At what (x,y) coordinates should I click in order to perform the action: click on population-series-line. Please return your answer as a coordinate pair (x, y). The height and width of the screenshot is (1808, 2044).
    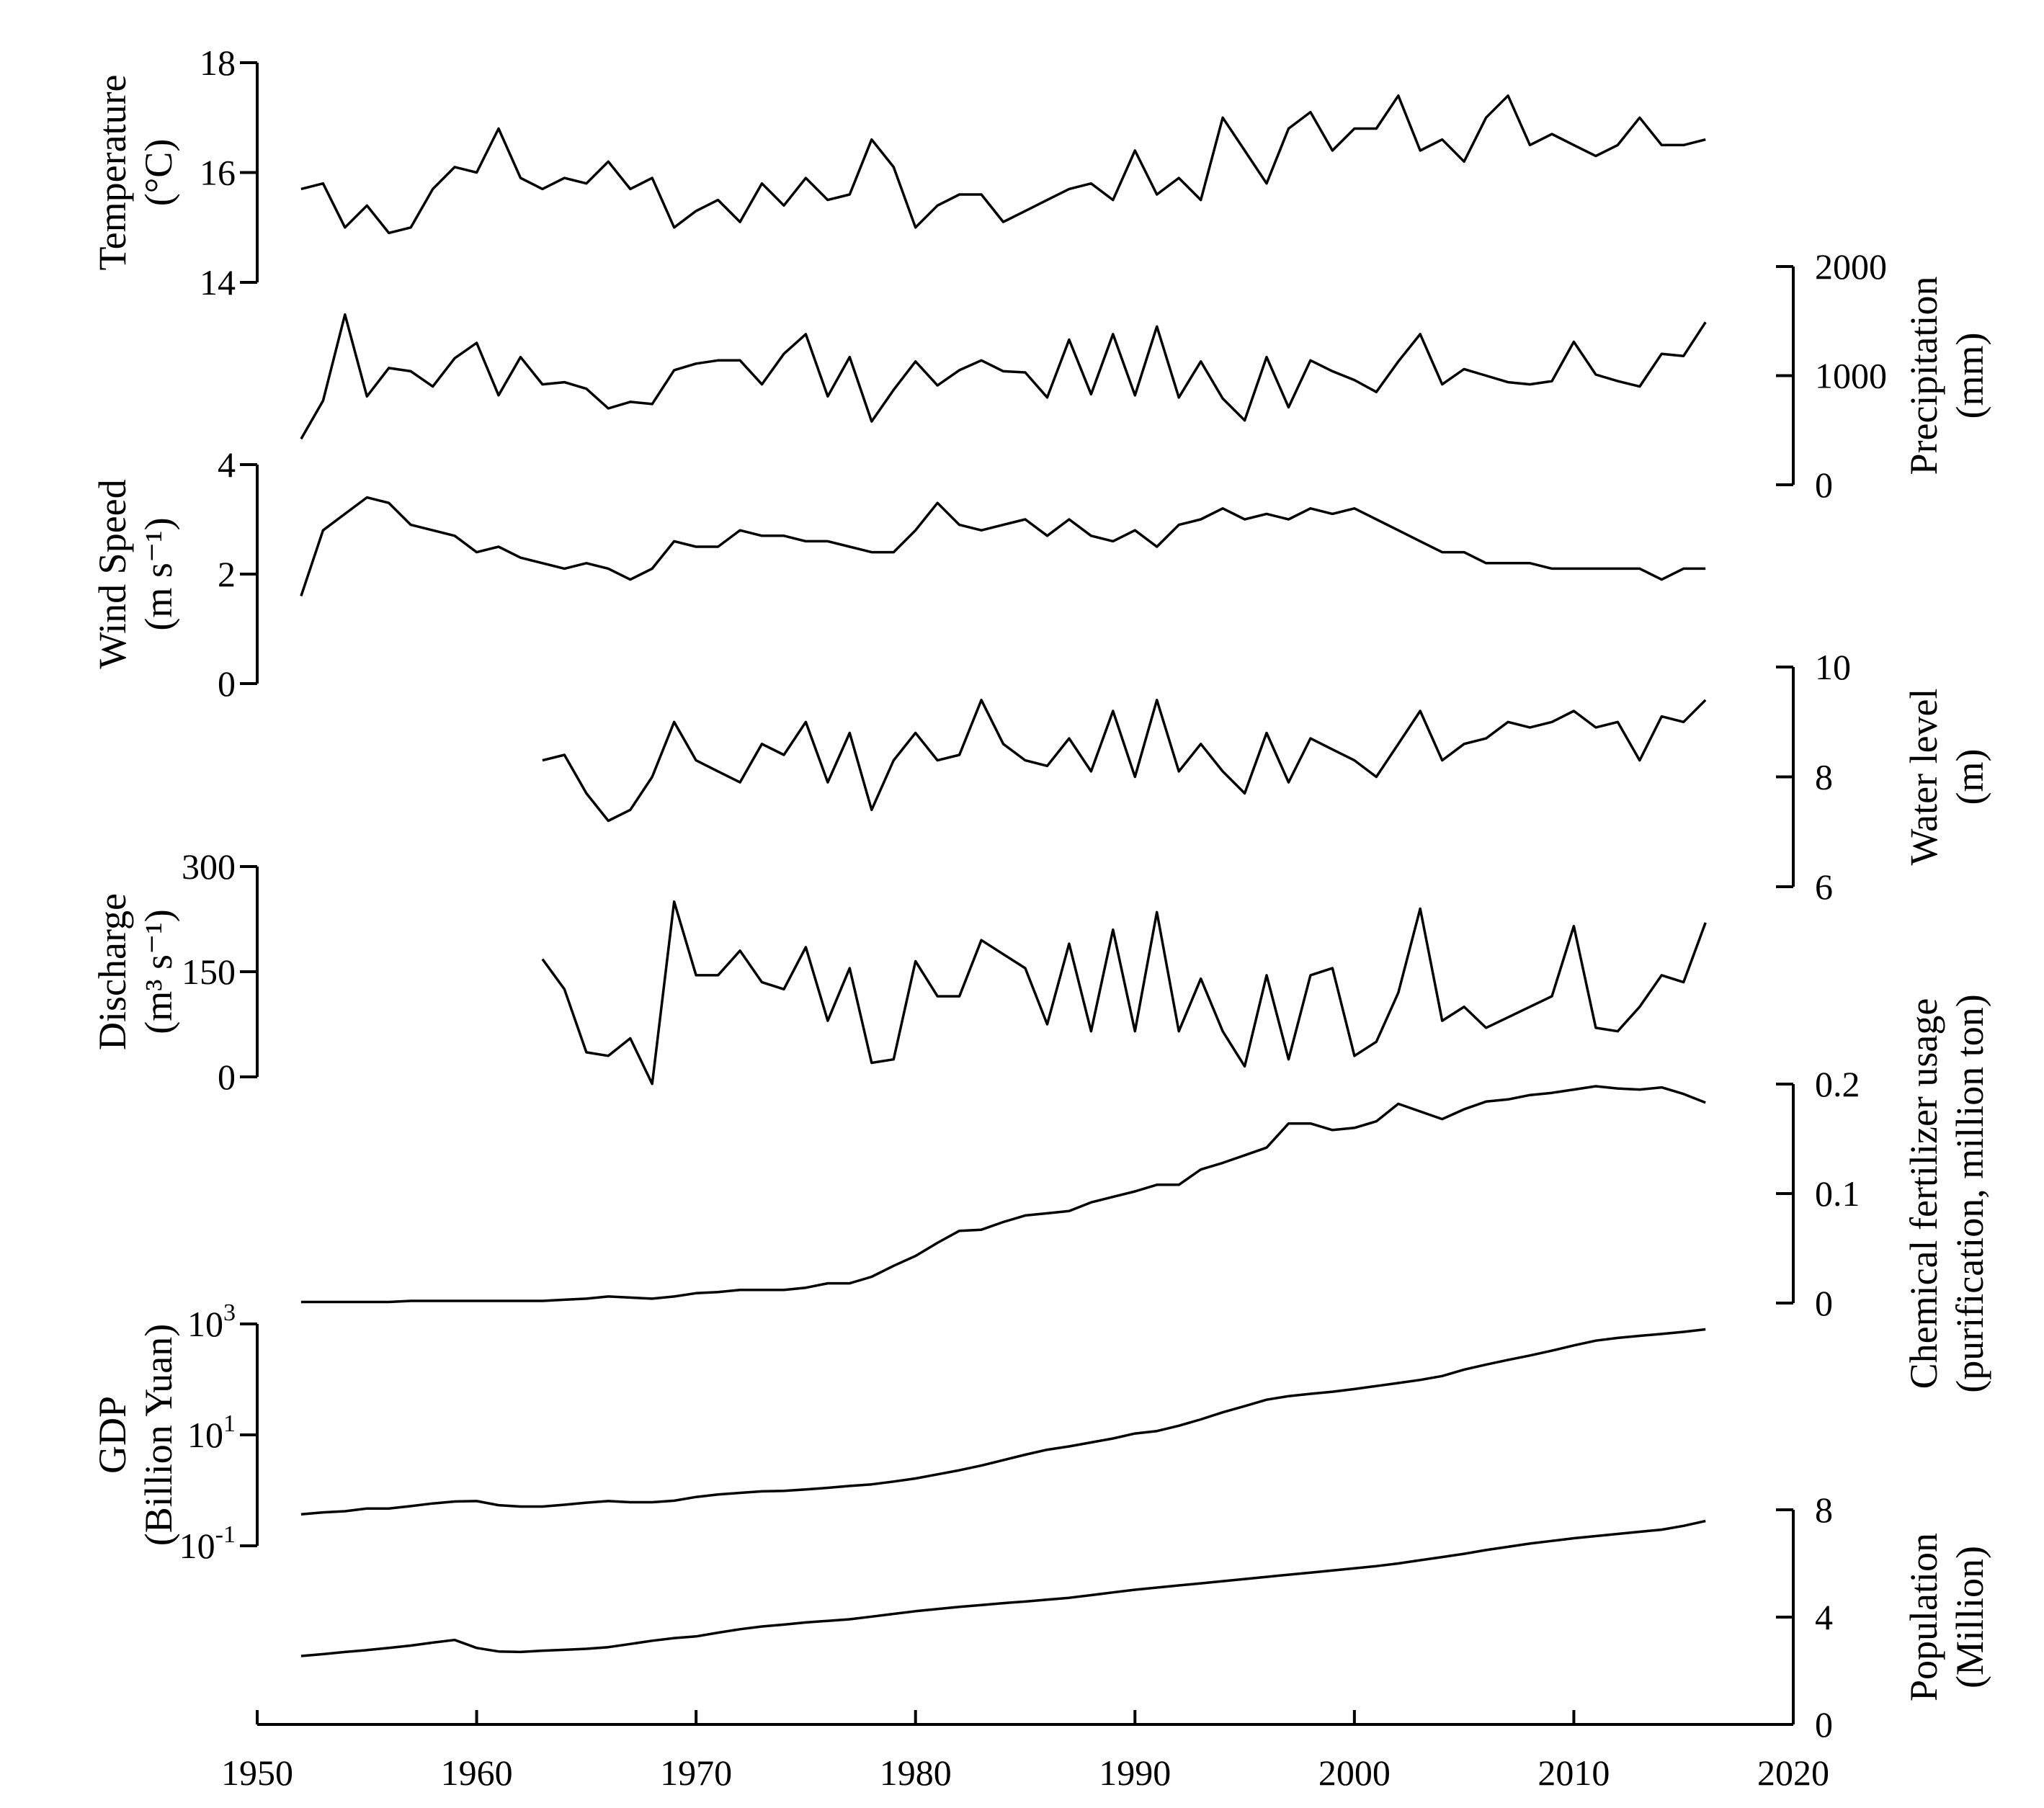
    Looking at the image, I should click on (1003, 1588).